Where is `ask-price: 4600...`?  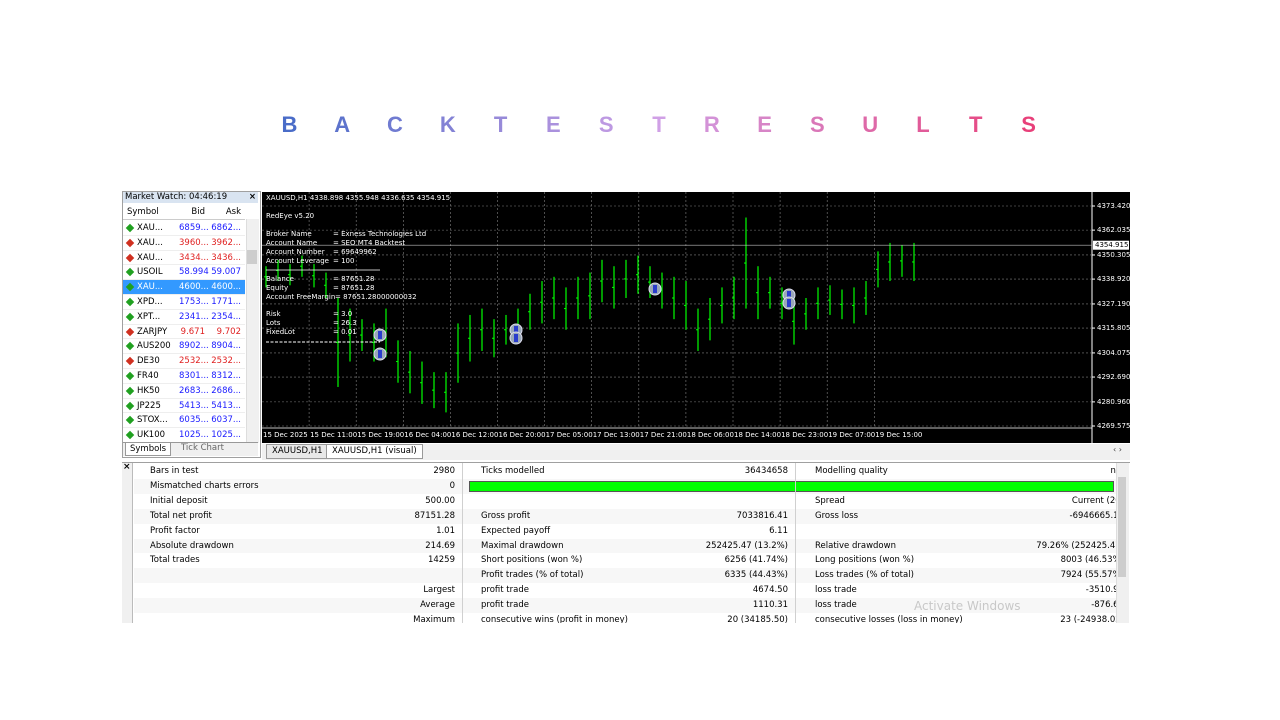
ask-price: 4600... is located at coordinates (226, 287).